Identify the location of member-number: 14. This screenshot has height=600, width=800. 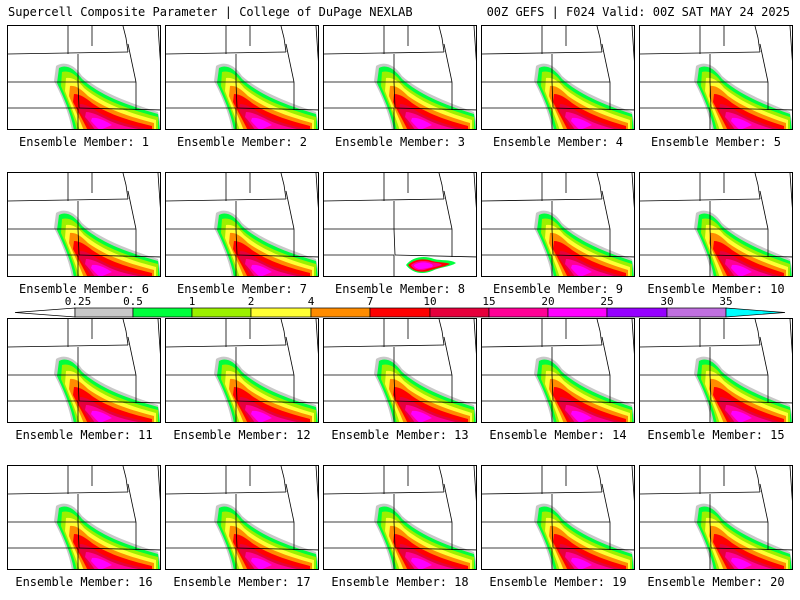
(615, 435).